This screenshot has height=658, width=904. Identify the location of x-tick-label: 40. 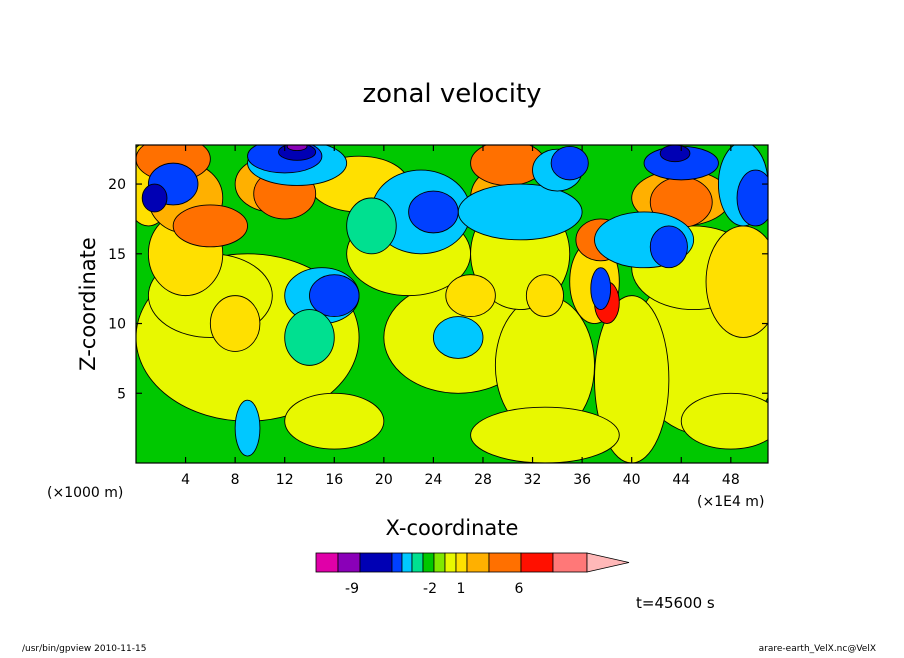
(632, 480).